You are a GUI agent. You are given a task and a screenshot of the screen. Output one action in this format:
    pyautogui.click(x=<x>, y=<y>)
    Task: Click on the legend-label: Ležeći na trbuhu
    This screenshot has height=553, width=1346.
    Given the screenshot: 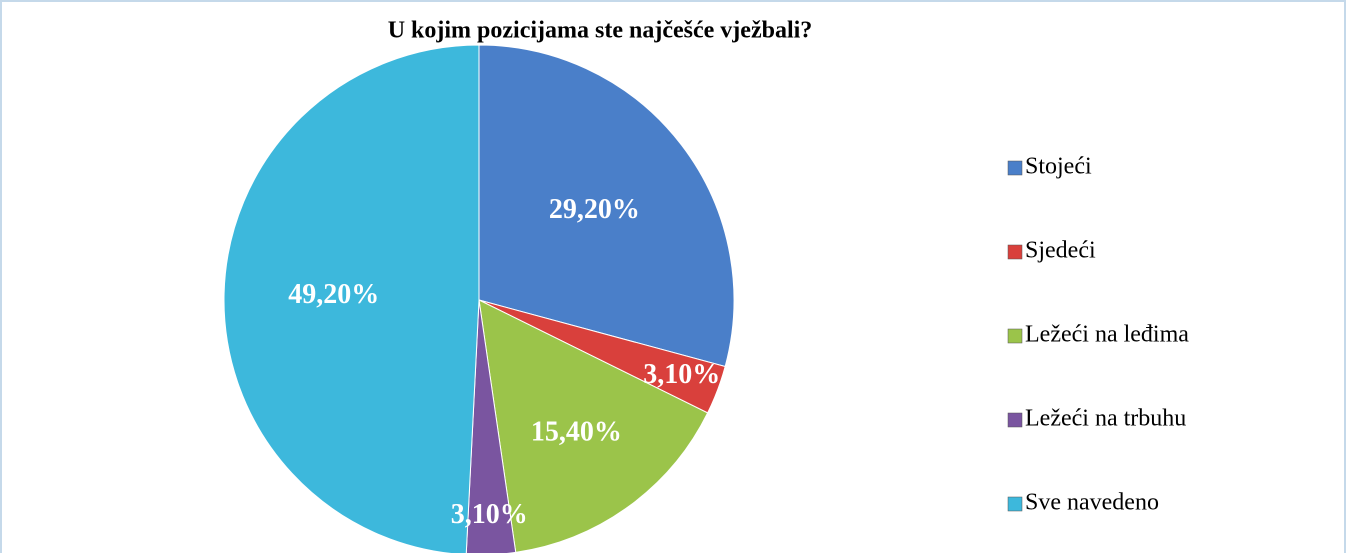 What is the action you would take?
    pyautogui.click(x=1105, y=419)
    